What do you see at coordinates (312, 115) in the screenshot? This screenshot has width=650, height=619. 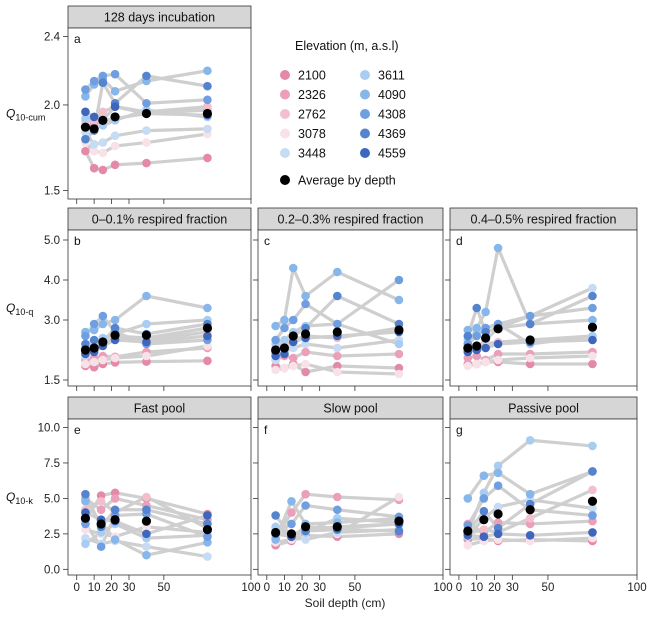 I see `legend-label-2762: 2762` at bounding box center [312, 115].